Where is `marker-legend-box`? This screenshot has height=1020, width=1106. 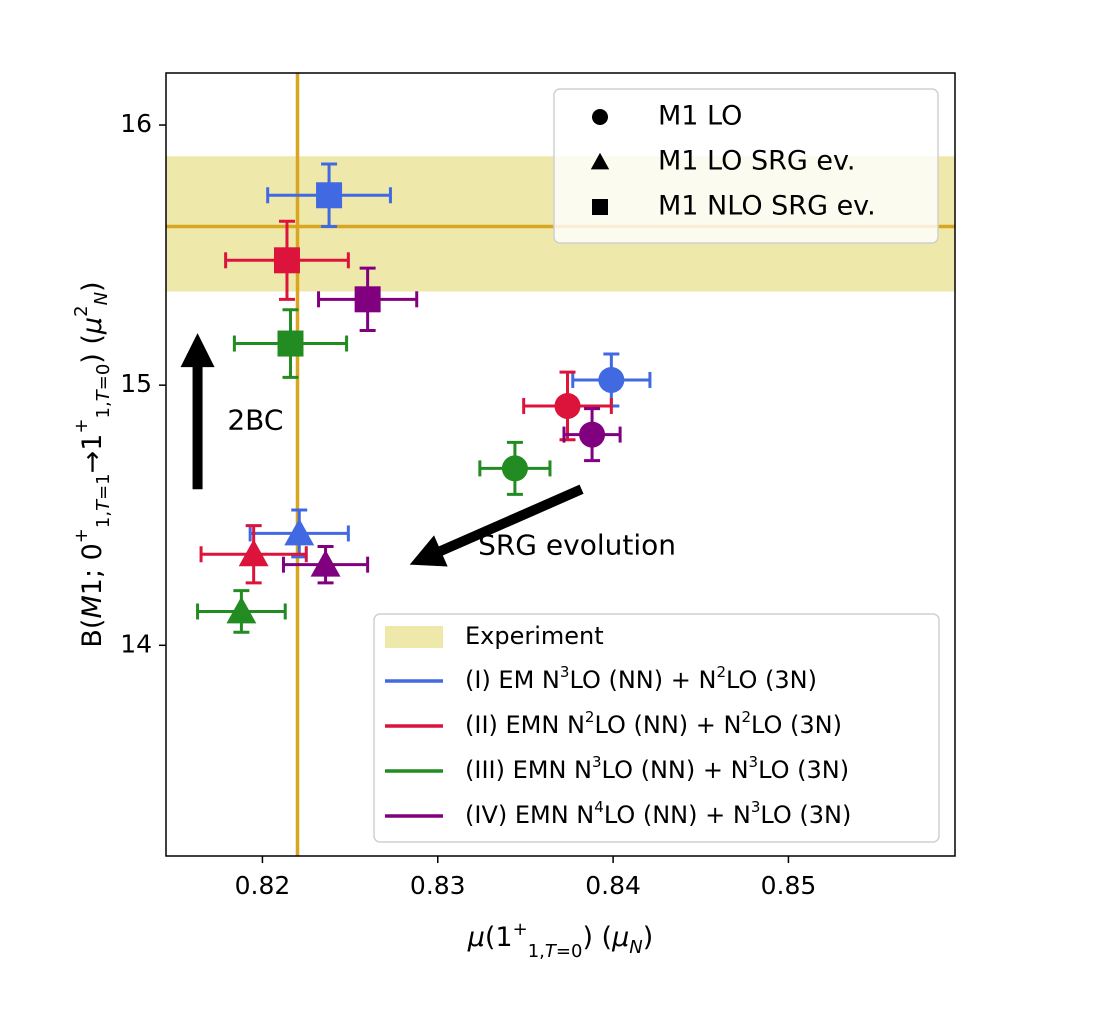 marker-legend-box is located at coordinates (746, 166).